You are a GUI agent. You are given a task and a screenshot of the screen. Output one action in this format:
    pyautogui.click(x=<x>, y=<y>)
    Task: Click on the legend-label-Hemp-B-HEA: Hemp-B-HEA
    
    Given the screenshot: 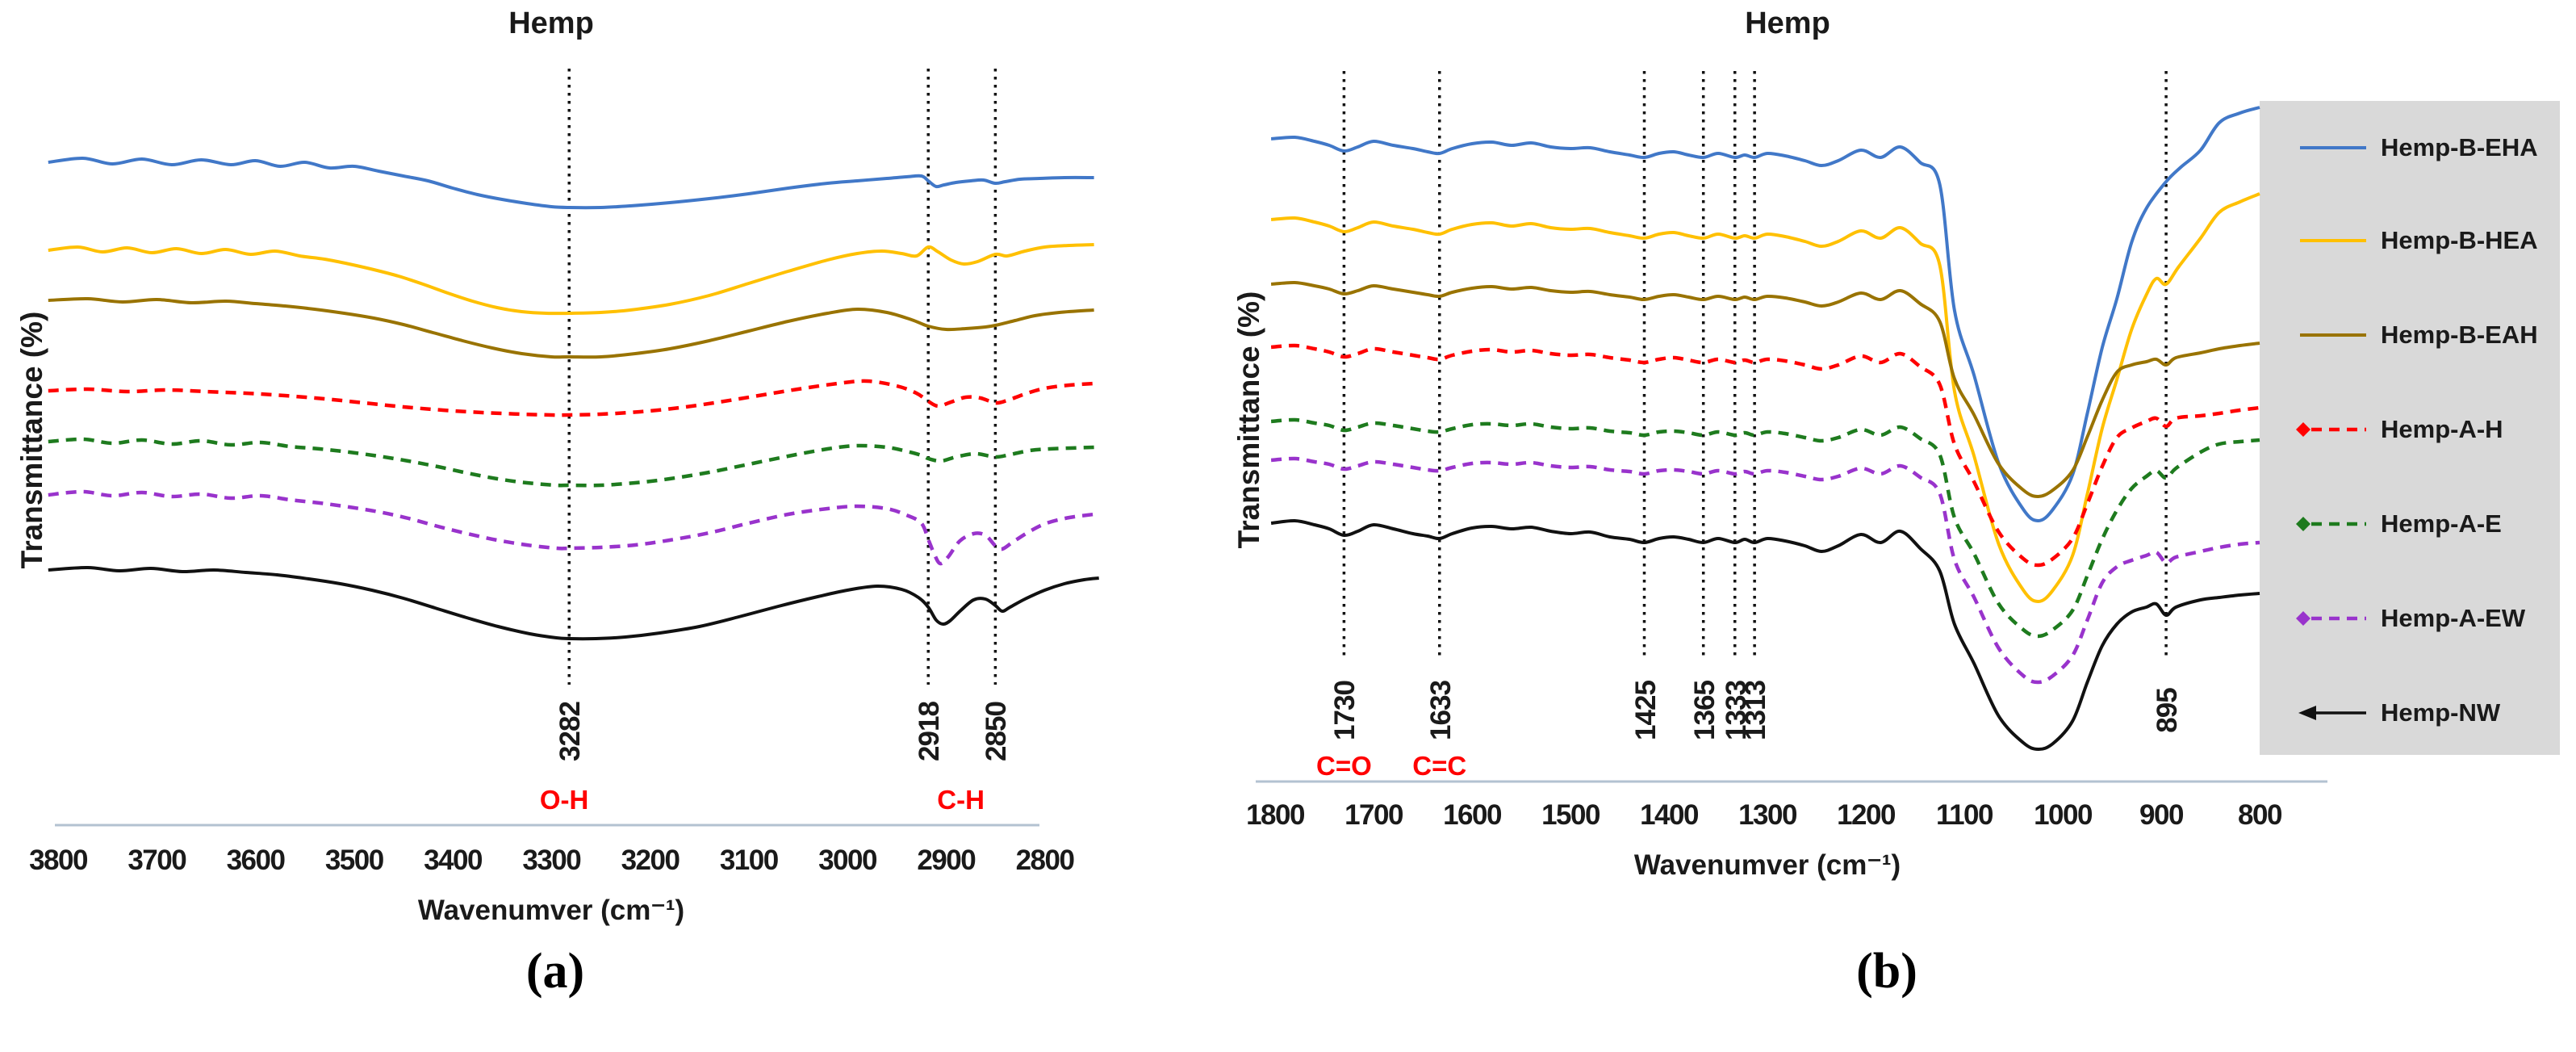 What is the action you would take?
    pyautogui.click(x=2459, y=240)
    